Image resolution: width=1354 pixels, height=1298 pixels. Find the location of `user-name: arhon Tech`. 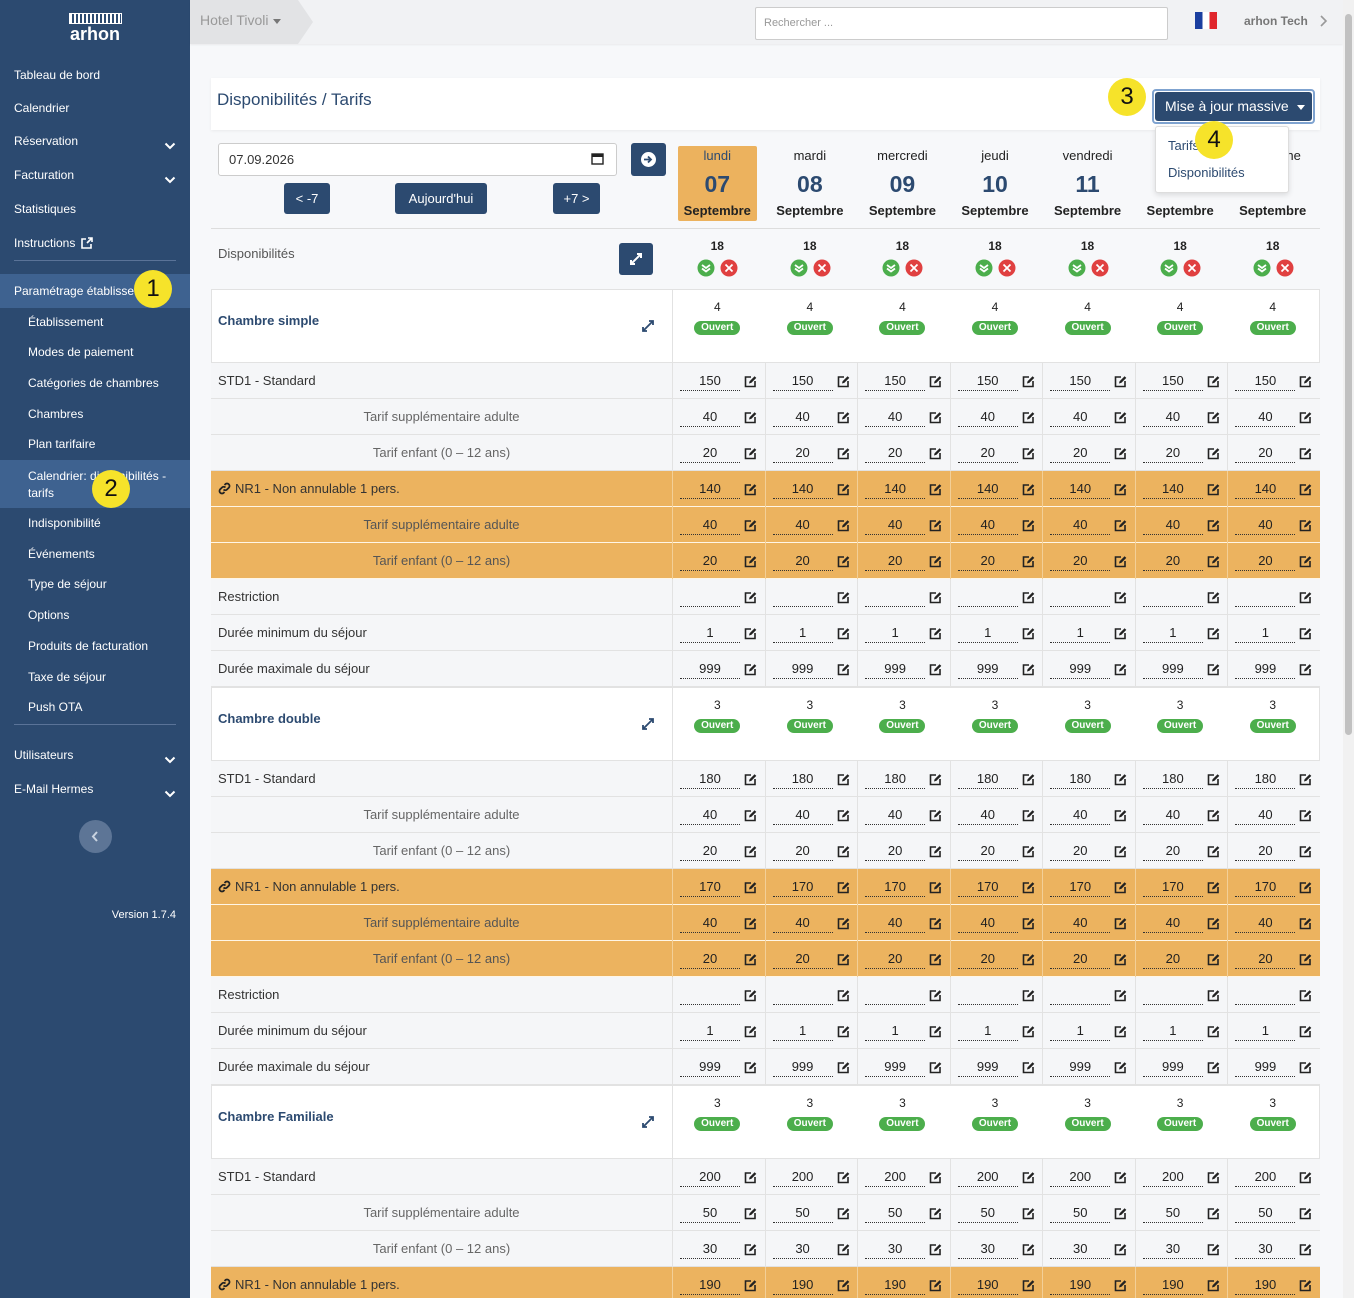

user-name: arhon Tech is located at coordinates (1276, 21).